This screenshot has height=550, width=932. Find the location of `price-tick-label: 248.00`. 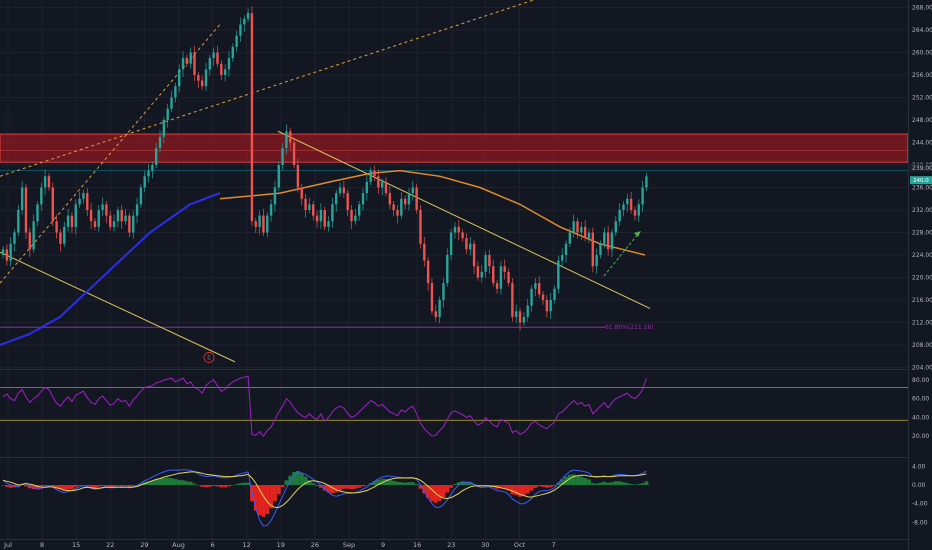

price-tick-label: 248.00 is located at coordinates (922, 120).